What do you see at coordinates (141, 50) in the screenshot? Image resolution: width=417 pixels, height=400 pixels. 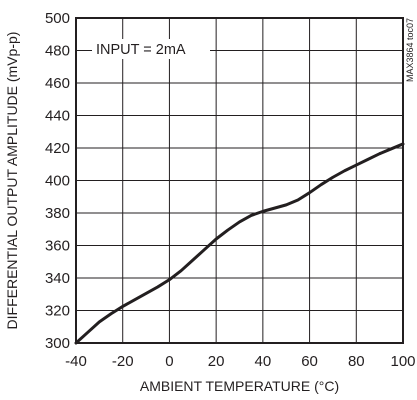 I see `annotation-label: INPUT = 2mA` at bounding box center [141, 50].